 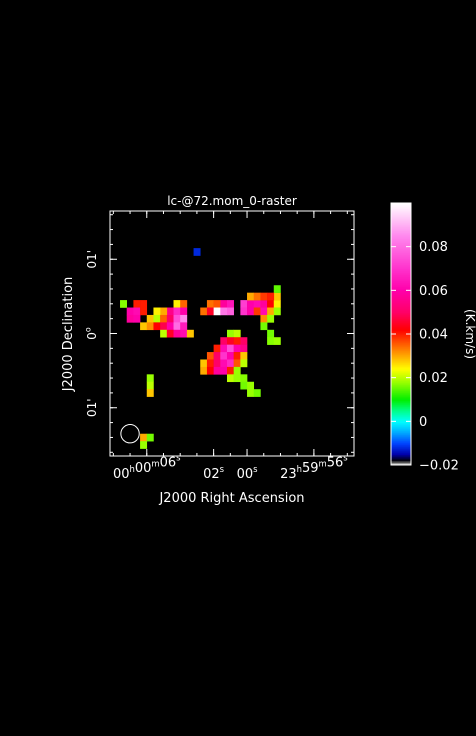 I want to click on colorbar-tick-label: 0.02, so click(x=433, y=378).